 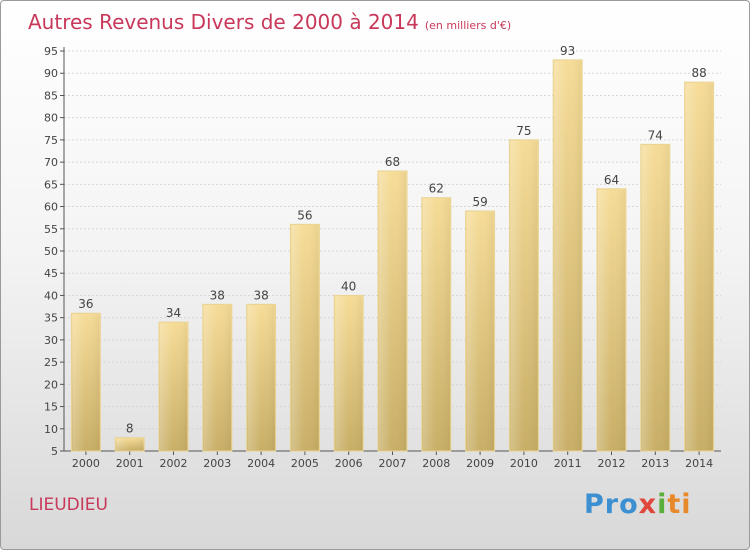 What do you see at coordinates (655, 463) in the screenshot?
I see `x-tick-label: 2013` at bounding box center [655, 463].